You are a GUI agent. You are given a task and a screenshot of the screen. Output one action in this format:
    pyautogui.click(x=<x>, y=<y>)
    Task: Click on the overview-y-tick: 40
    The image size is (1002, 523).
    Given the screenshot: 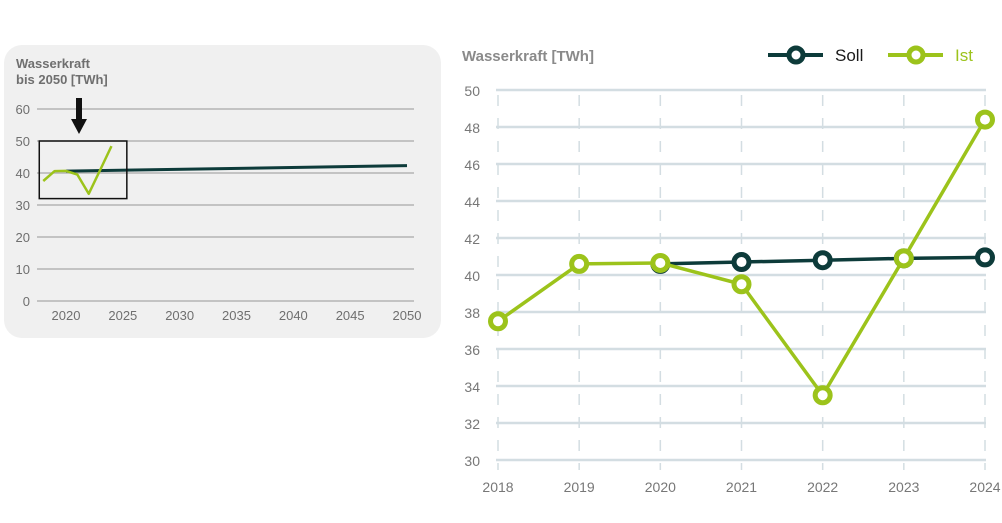 What is the action you would take?
    pyautogui.click(x=23, y=173)
    